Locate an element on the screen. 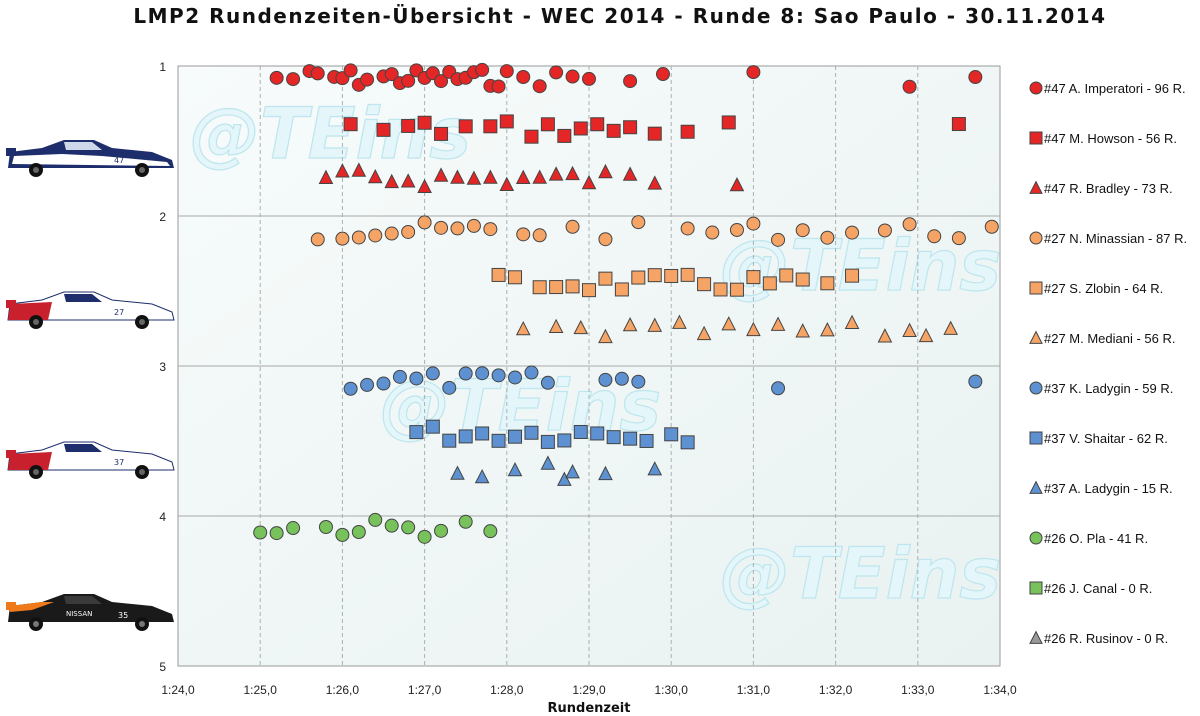  svg-text: NISSAN is located at coordinates (79, 614).